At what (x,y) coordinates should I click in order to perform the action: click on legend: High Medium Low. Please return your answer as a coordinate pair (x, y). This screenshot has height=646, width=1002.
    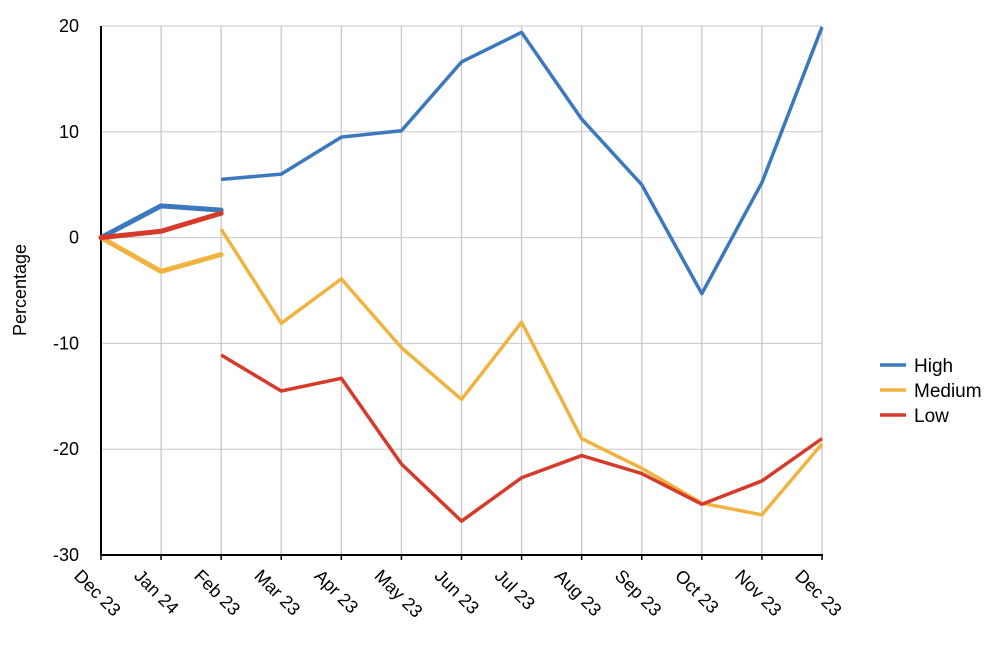
    Looking at the image, I should click on (931, 391).